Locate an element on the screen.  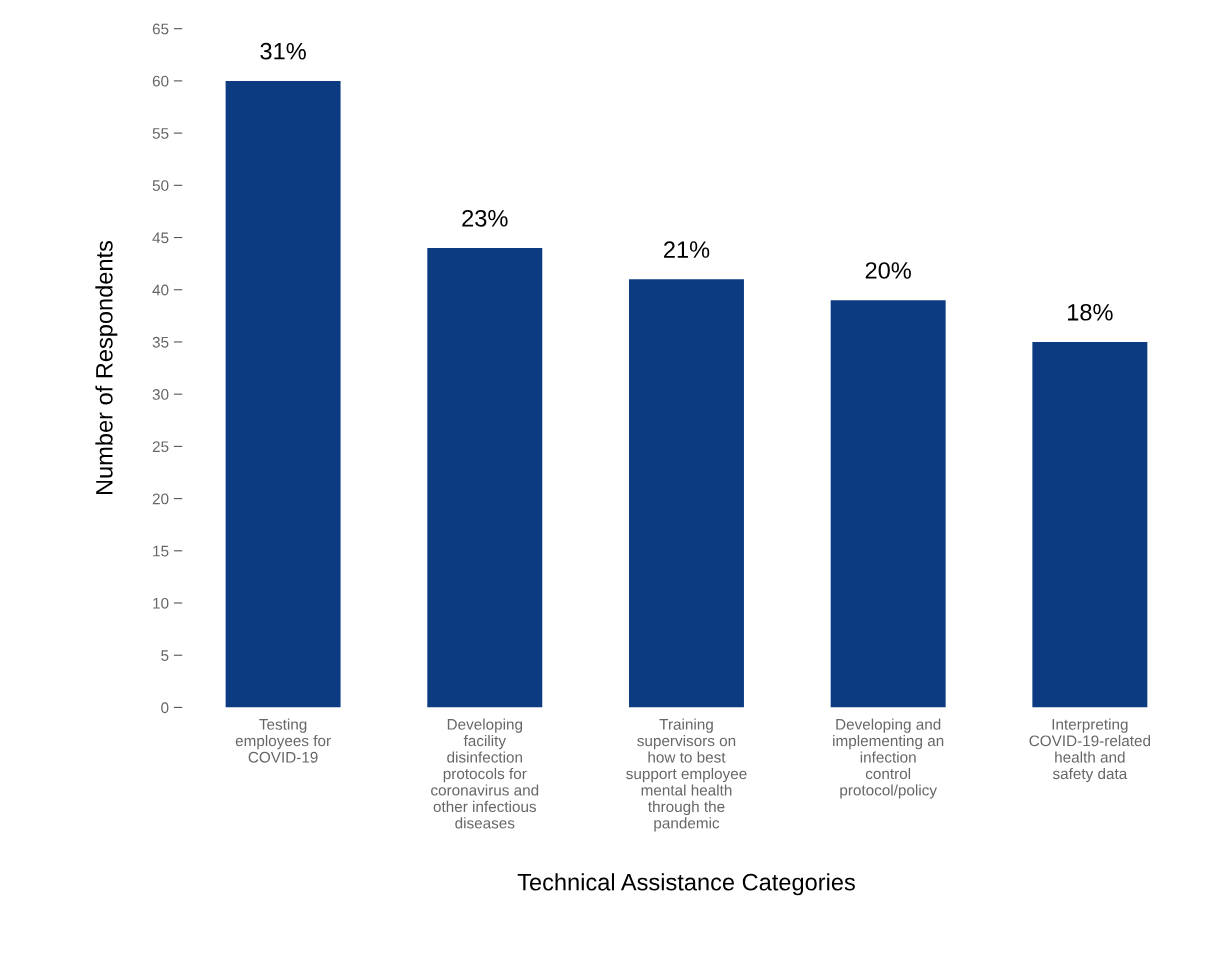
y-tick-label: 60 is located at coordinates (160, 81).